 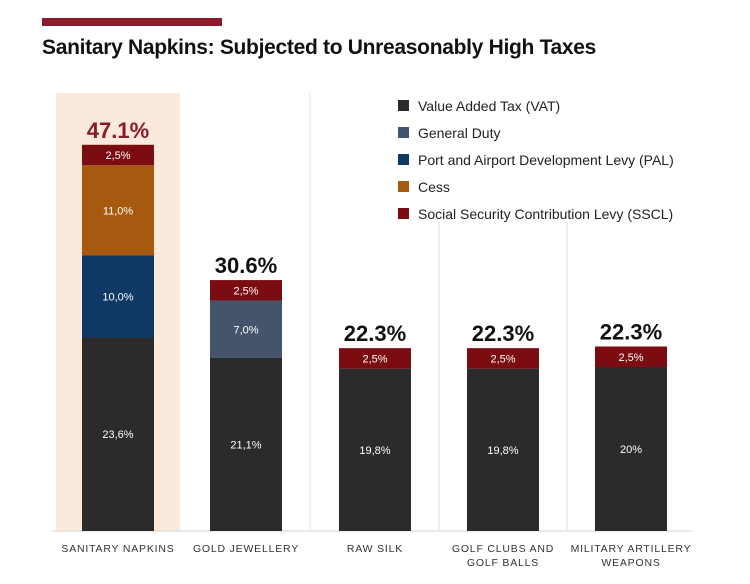 I want to click on legend-item-vat: Value Added Tax (VAT), so click(x=536, y=105).